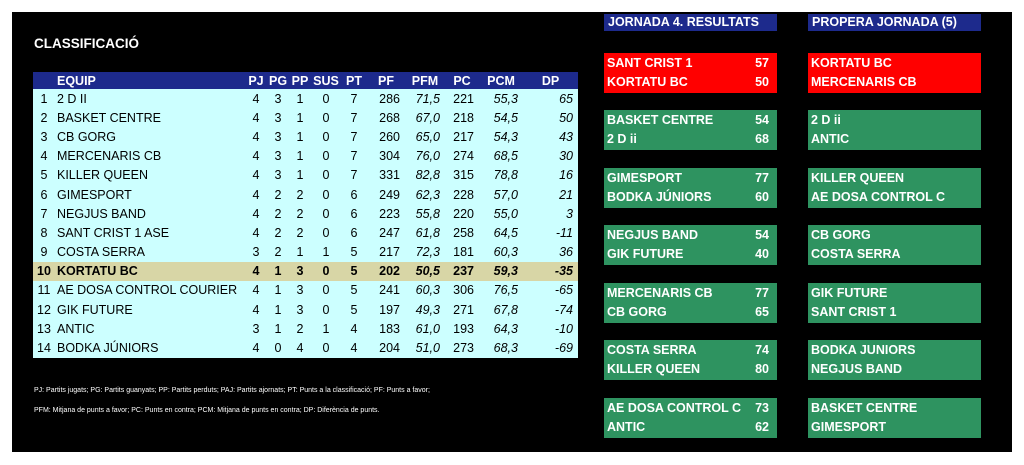  I want to click on table-cell: 7, so click(354, 175).